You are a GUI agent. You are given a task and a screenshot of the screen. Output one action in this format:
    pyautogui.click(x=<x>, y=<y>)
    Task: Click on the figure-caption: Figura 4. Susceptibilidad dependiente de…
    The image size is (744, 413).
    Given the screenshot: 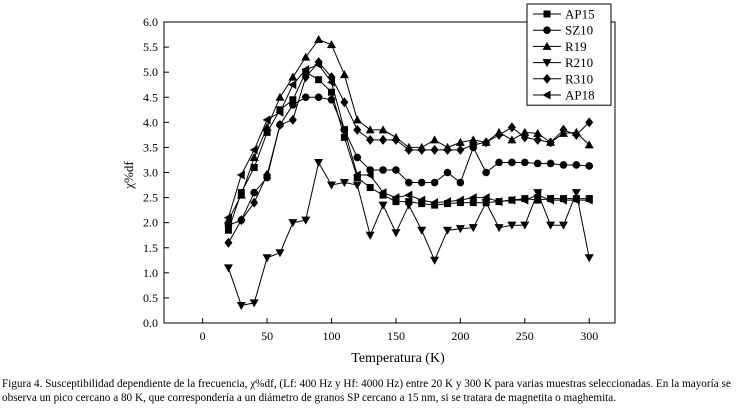 What is the action you would take?
    pyautogui.click(x=366, y=391)
    